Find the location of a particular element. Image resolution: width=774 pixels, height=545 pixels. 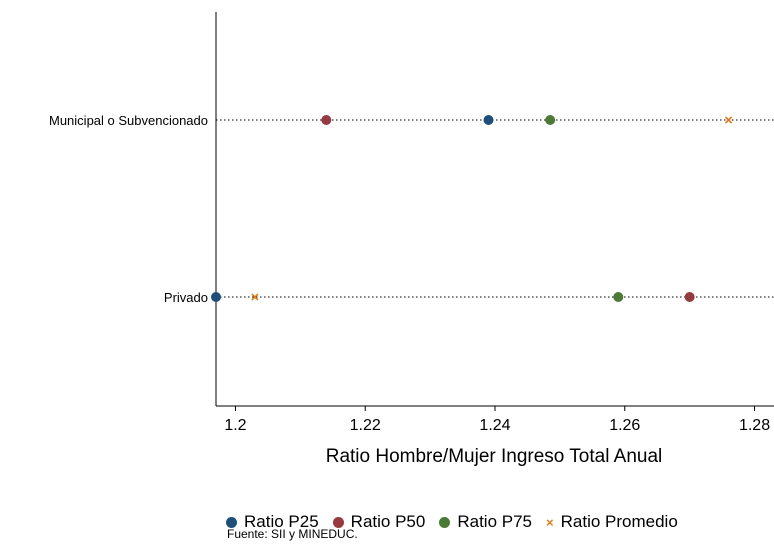

x-tick-label: 1.22 is located at coordinates (365, 425).